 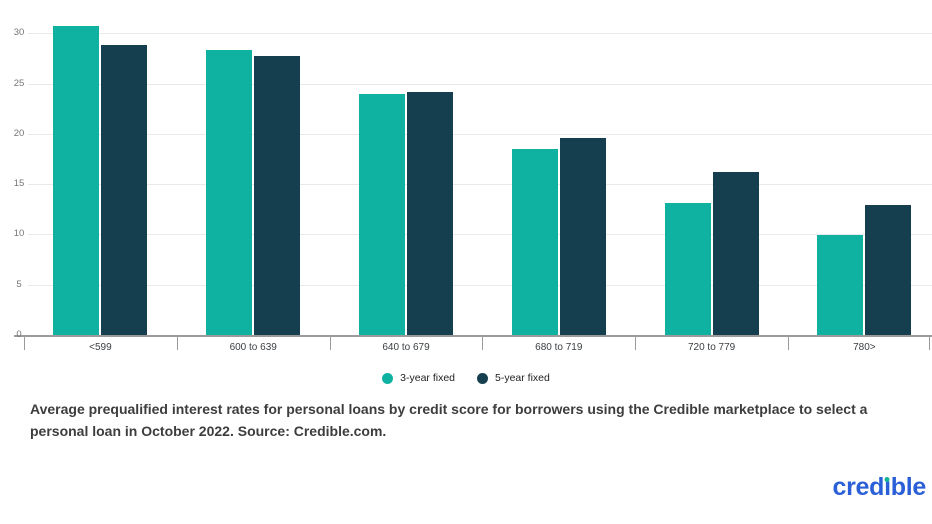 I want to click on y-axis-tick-label: 10, so click(x=19, y=234).